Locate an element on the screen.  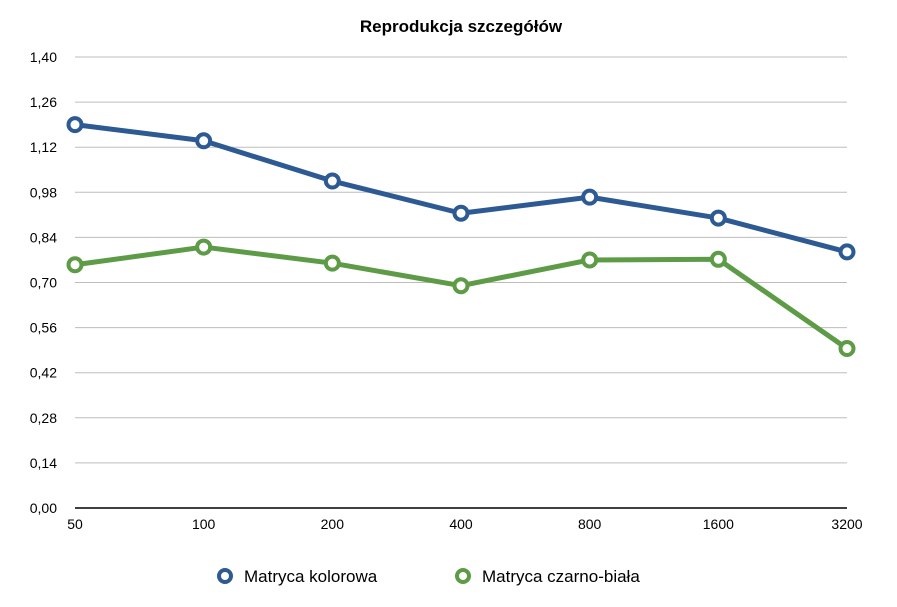
y-tick-label: 0,84 is located at coordinates (43, 237).